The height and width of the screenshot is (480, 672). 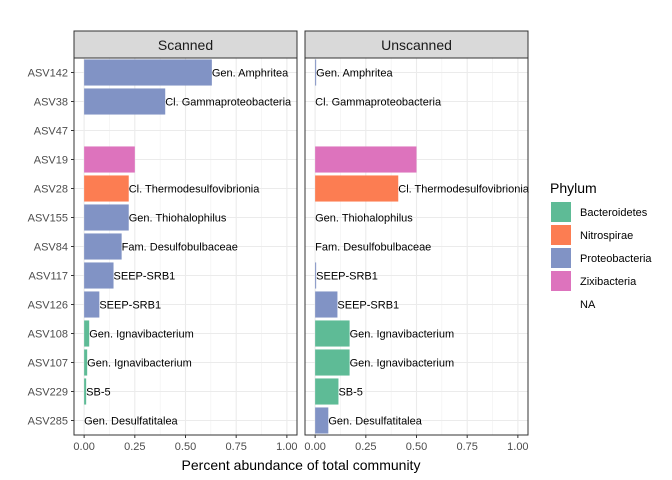 I want to click on legend-swatch-bacteroidetes, so click(x=561, y=212).